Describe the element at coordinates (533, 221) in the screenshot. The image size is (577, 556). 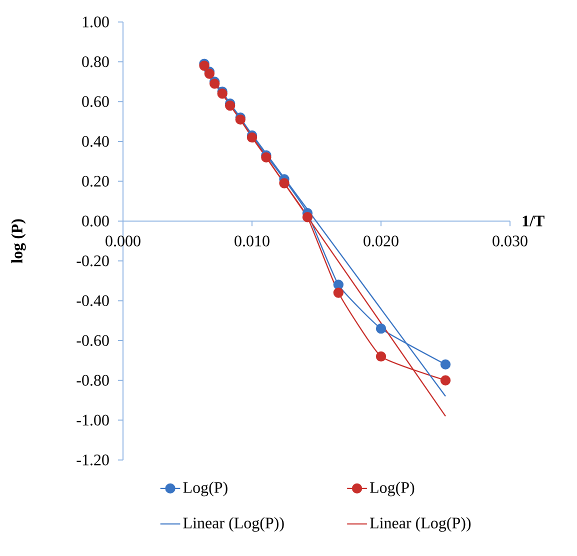
I see `x-axis-title: 1/T` at that location.